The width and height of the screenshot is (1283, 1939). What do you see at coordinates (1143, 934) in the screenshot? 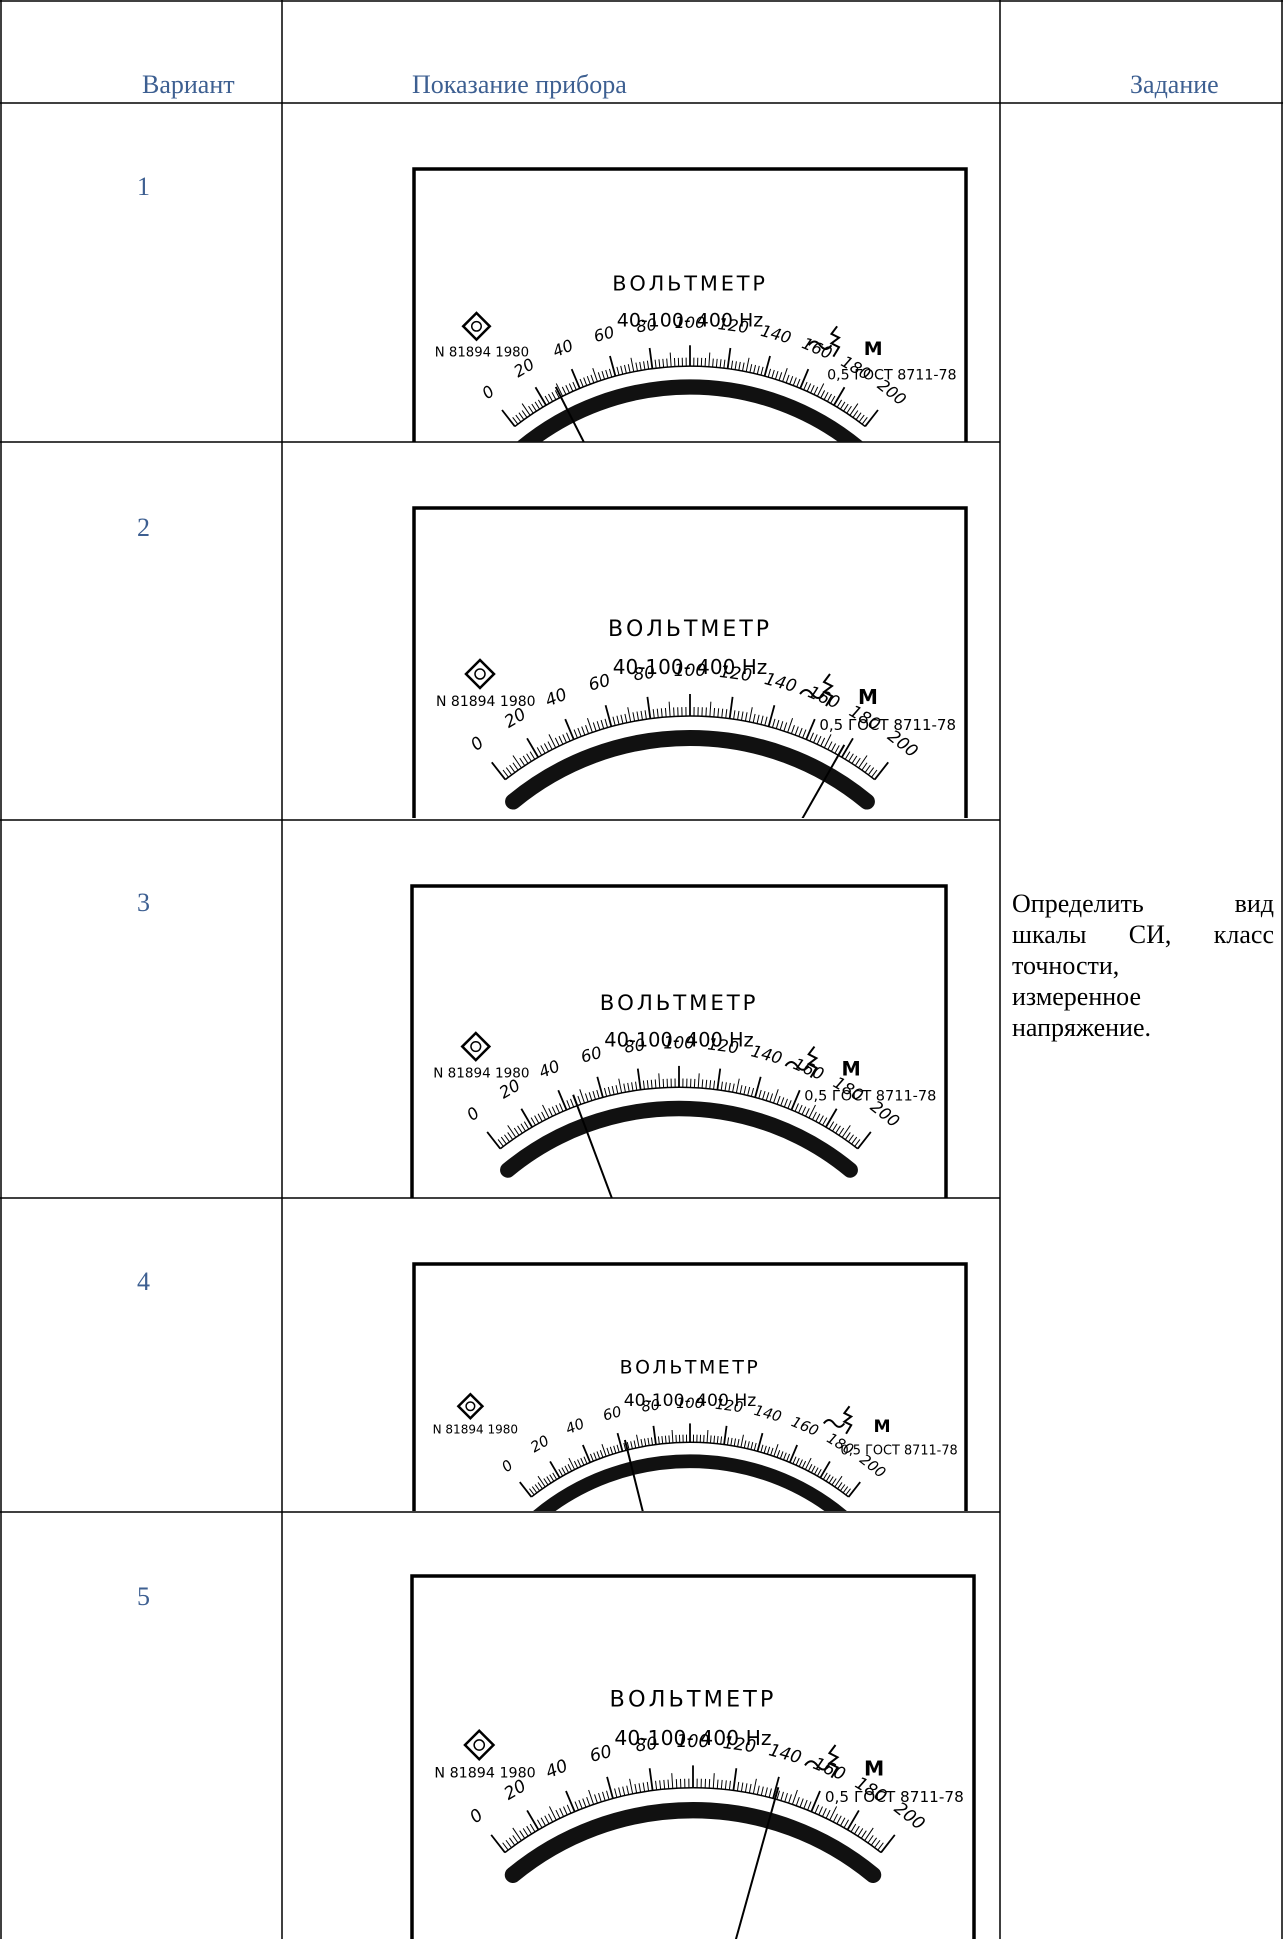
I see `task-line: шкалы СИ, класс` at bounding box center [1143, 934].